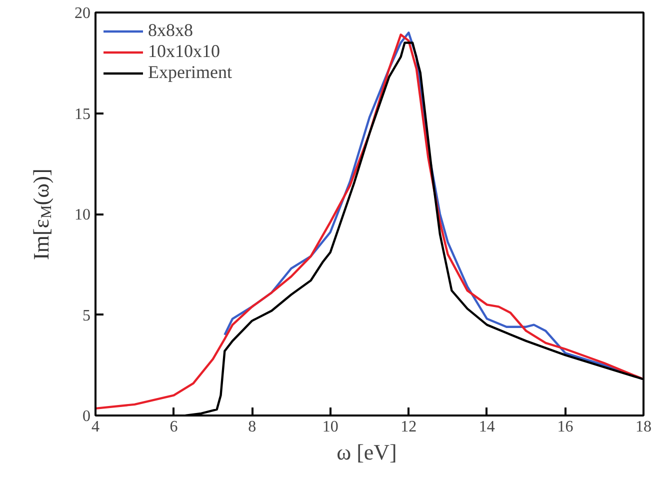 The width and height of the screenshot is (661, 479). Describe the element at coordinates (644, 427) in the screenshot. I see `x-tick-label: 18` at that location.